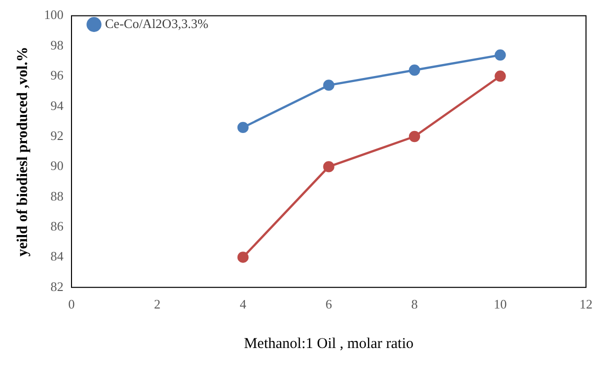 The image size is (604, 367). I want to click on x-tick-label: 12, so click(586, 304).